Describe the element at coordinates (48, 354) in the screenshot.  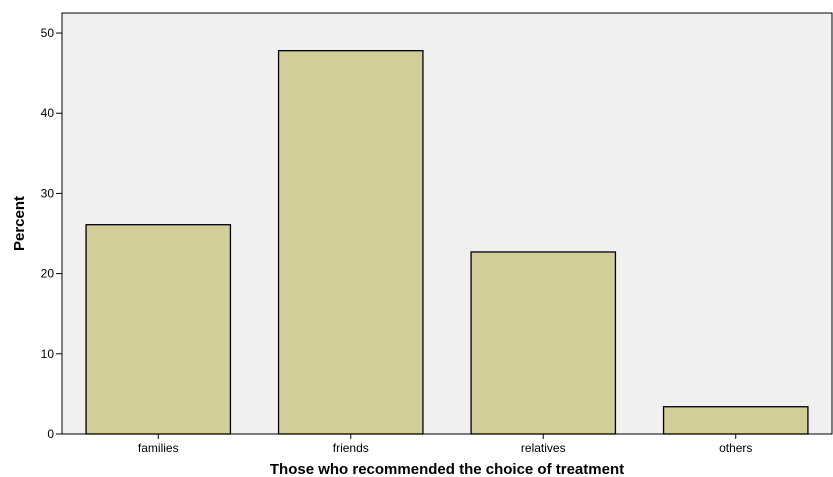
I see `y-tick-label: 10` at that location.